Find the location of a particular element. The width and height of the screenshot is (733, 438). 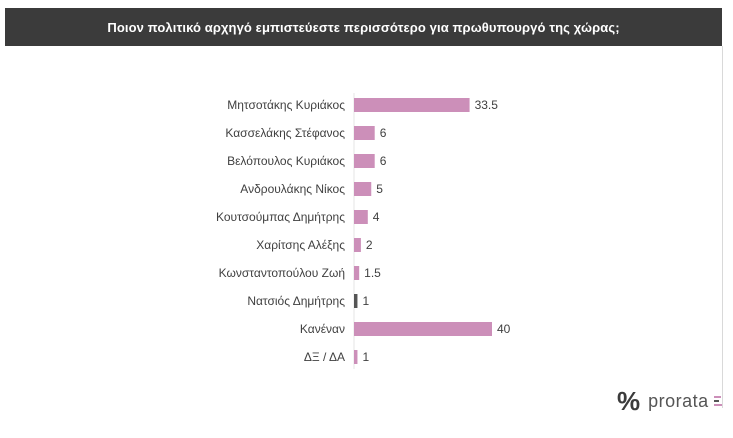

brand-bars-icon is located at coordinates (717, 401).